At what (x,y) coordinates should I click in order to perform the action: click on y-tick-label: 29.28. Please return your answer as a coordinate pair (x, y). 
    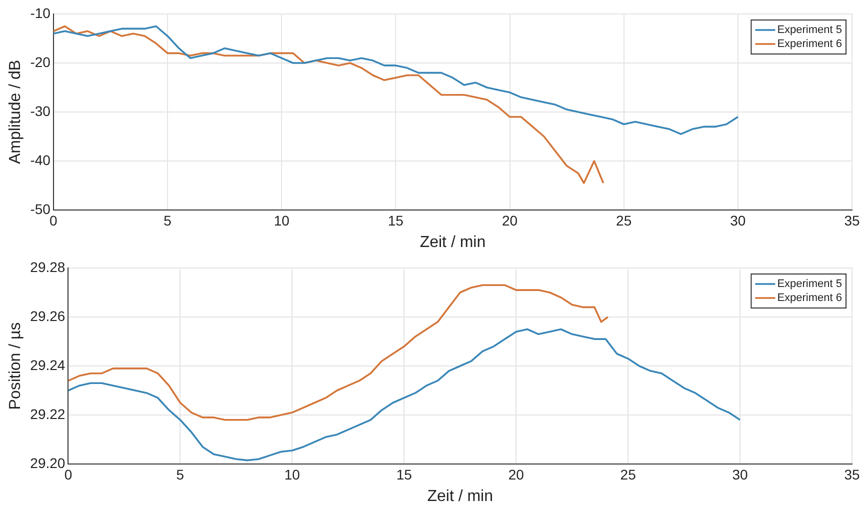
    Looking at the image, I should click on (48, 266).